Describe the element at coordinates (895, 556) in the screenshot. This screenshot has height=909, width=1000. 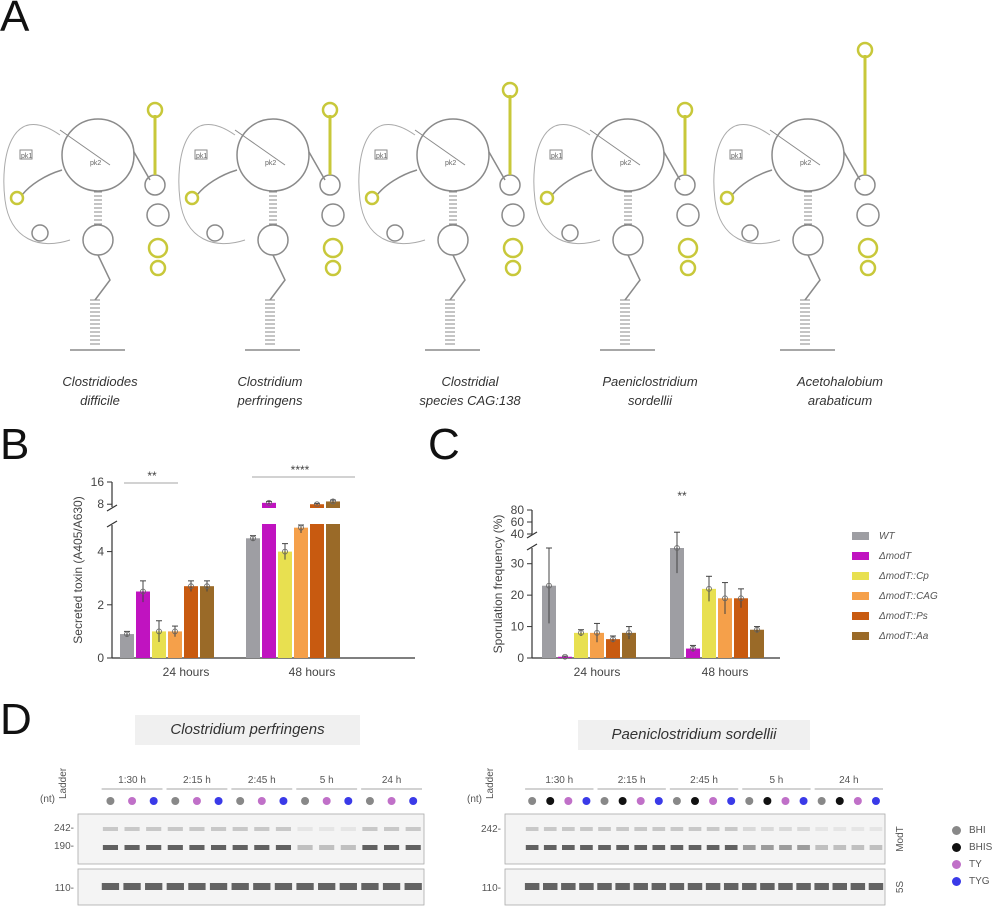
I see `legend-item-modt: ΔmodT` at that location.